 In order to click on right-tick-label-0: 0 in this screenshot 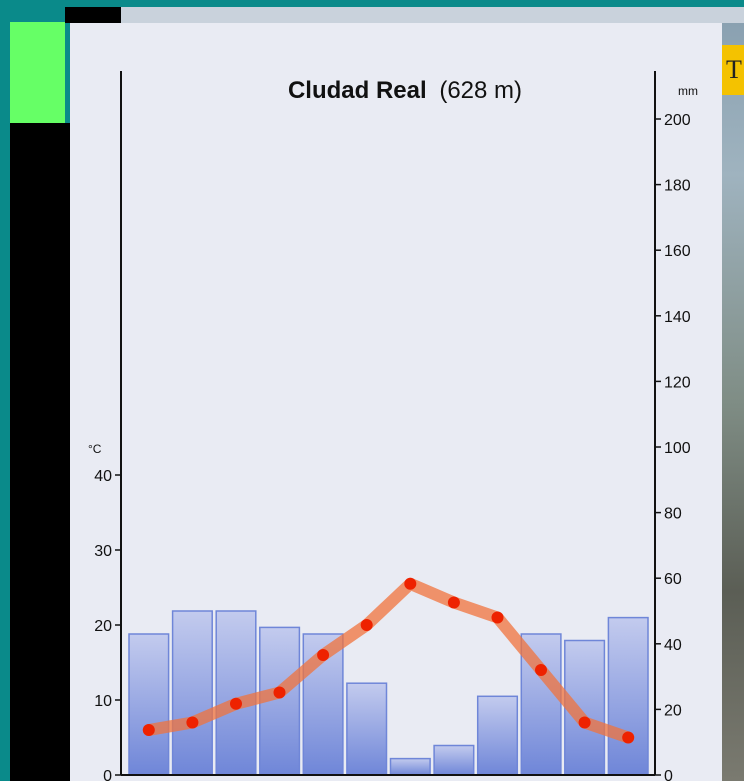, I will do `click(668, 774)`.